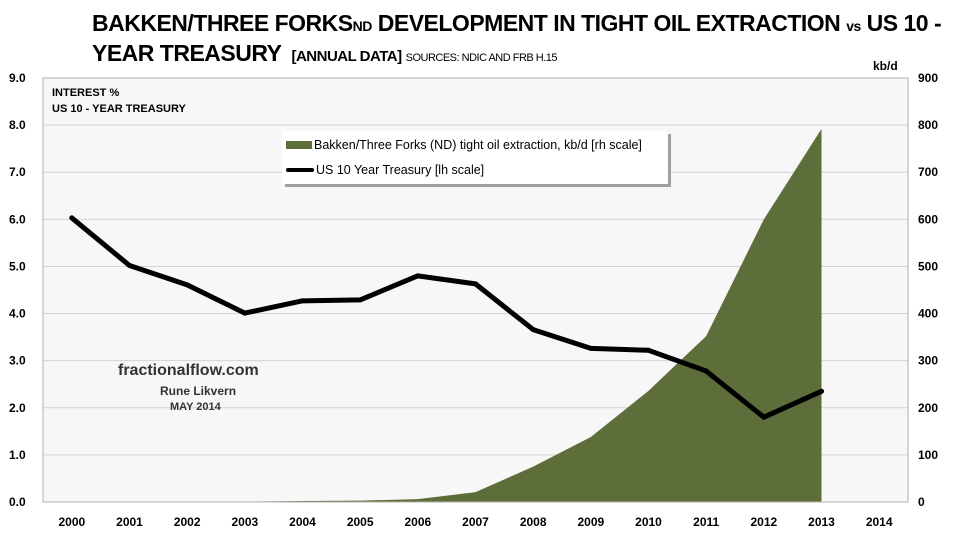 Image resolution: width=960 pixels, height=540 pixels. Describe the element at coordinates (885, 66) in the screenshot. I see `right-axis-unit: kb/d` at that location.